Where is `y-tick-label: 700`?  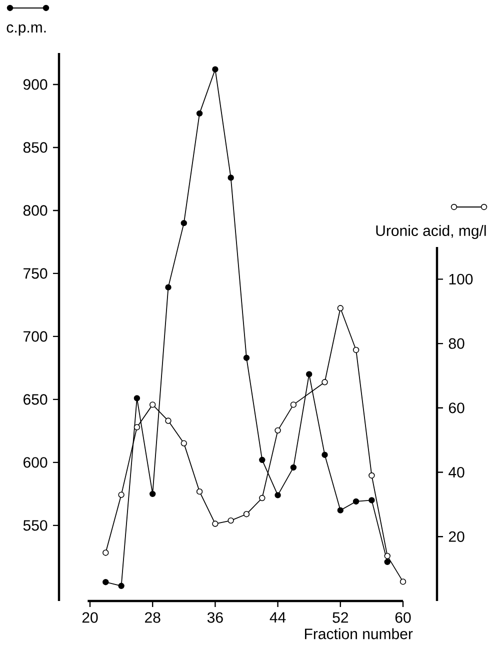 y-tick-label: 700 is located at coordinates (36, 336).